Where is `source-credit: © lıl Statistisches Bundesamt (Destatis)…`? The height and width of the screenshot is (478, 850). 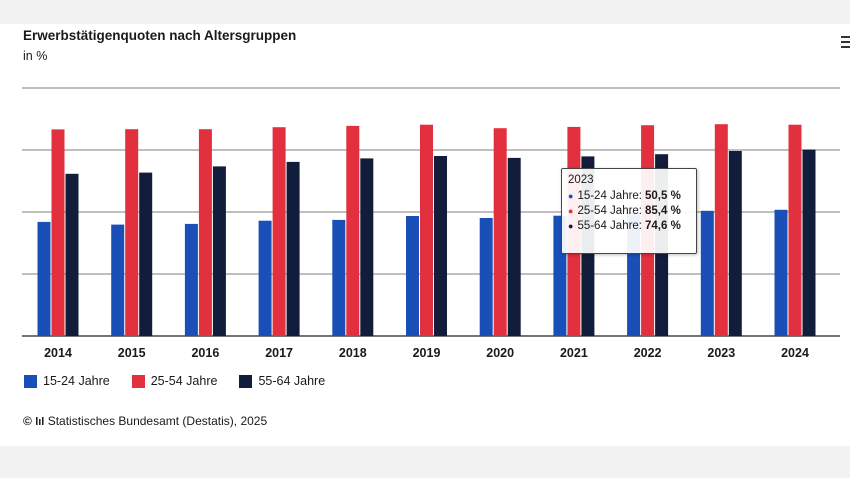 source-credit: © lıl Statistisches Bundesamt (Destatis)… is located at coordinates (145, 421).